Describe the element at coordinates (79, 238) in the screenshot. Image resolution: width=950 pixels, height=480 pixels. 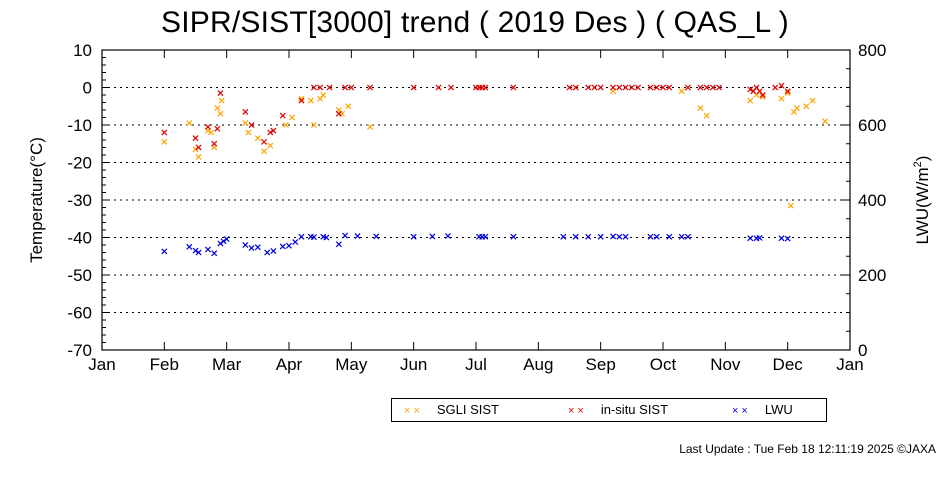
I see `y-tick-label: -40` at that location.